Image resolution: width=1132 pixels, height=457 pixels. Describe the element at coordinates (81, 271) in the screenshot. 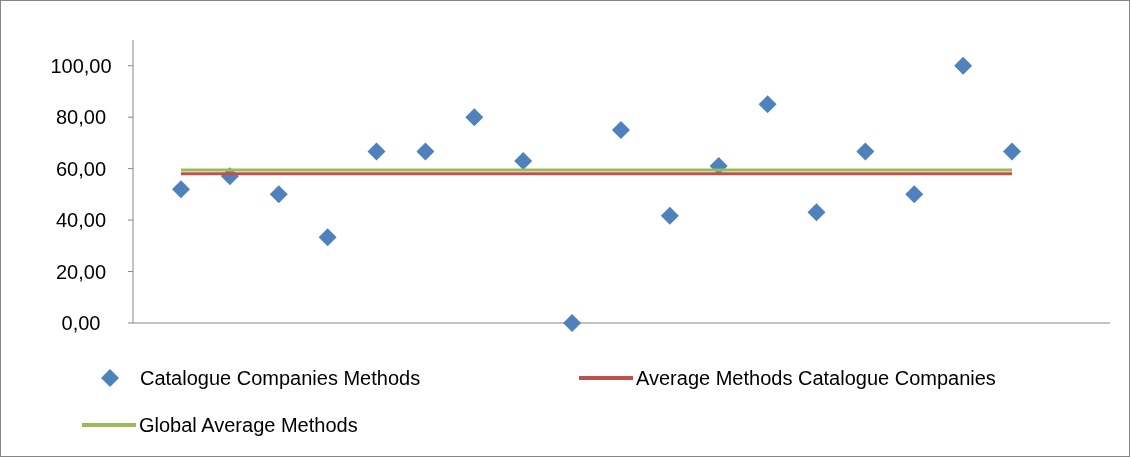

I see `y-tick-label: 20,00` at that location.